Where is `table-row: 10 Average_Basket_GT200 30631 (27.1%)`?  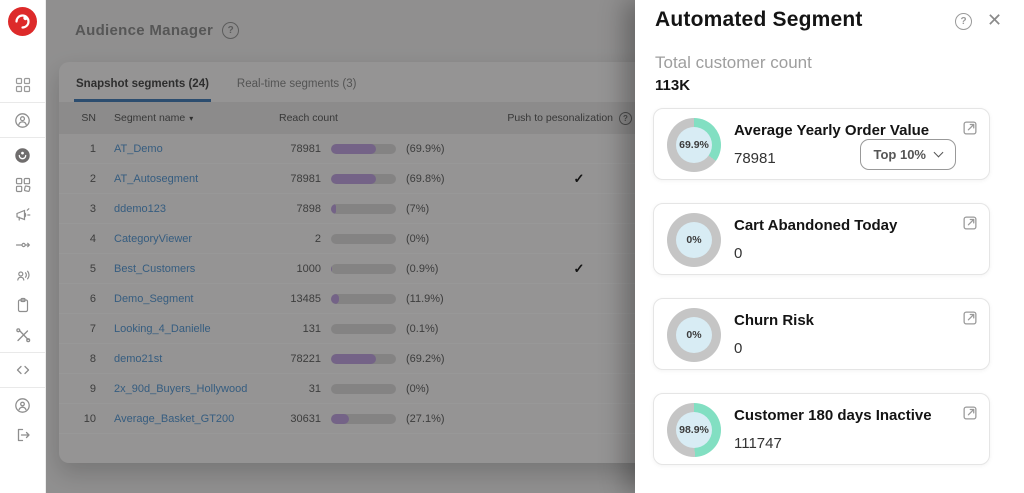
table-row: 10 Average_Basket_GT200 30631 (27.1%) is located at coordinates (379, 419).